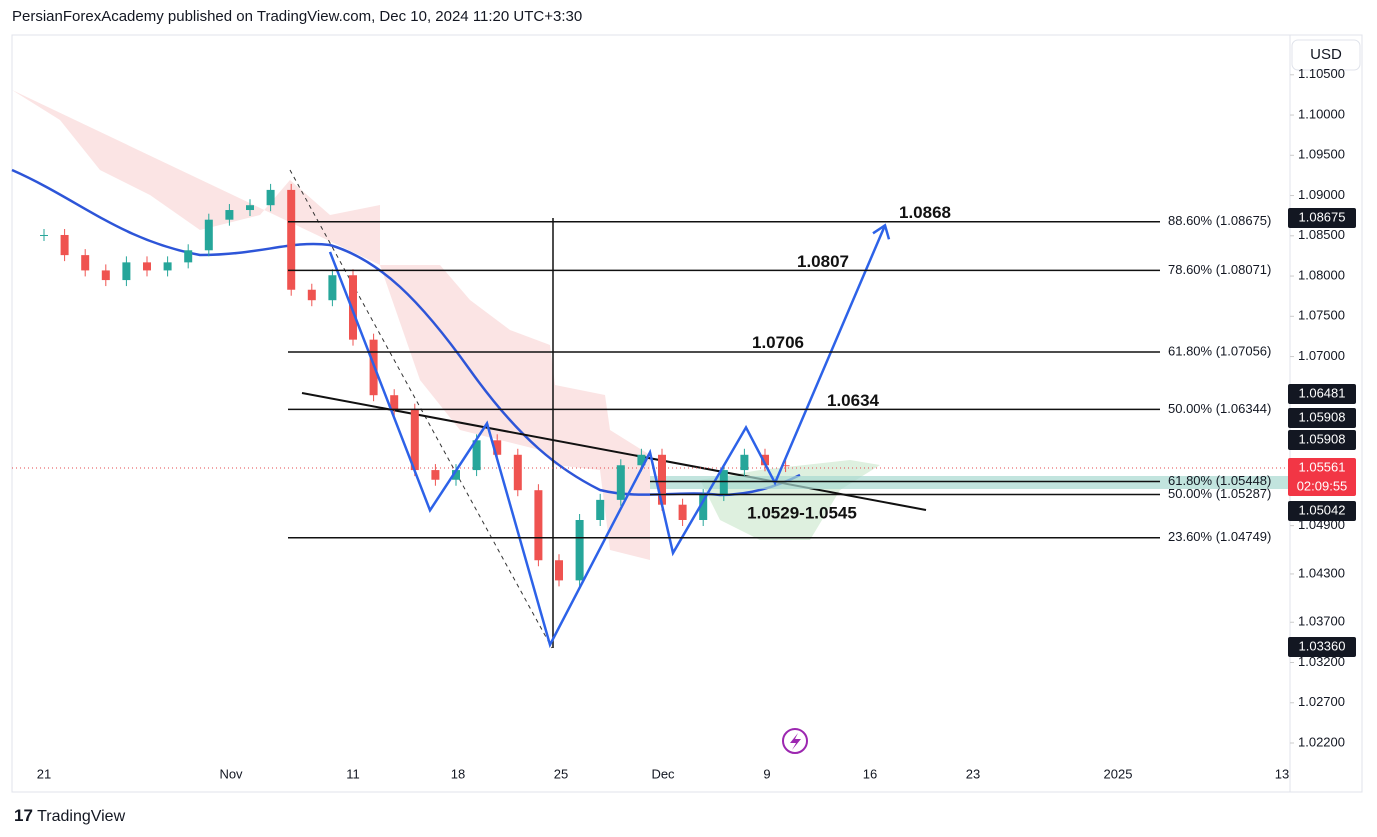 The width and height of the screenshot is (1377, 837). Describe the element at coordinates (823, 261) in the screenshot. I see `target-label: 1.0807` at that location.